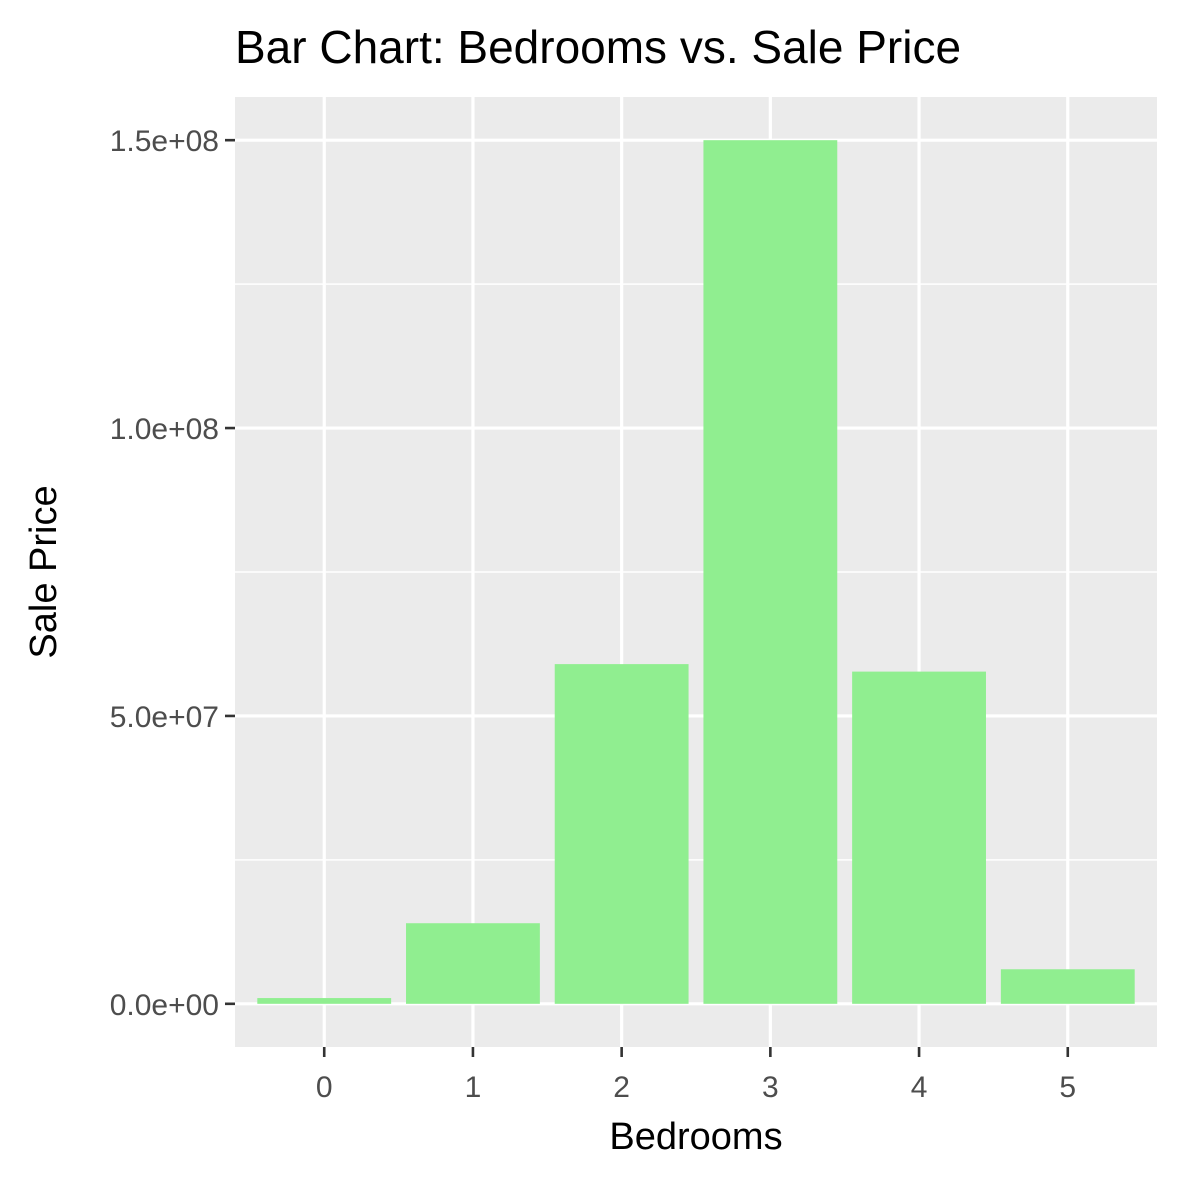 The width and height of the screenshot is (1181, 1181). What do you see at coordinates (919, 1087) in the screenshot?
I see `x-tick-label: 4` at bounding box center [919, 1087].